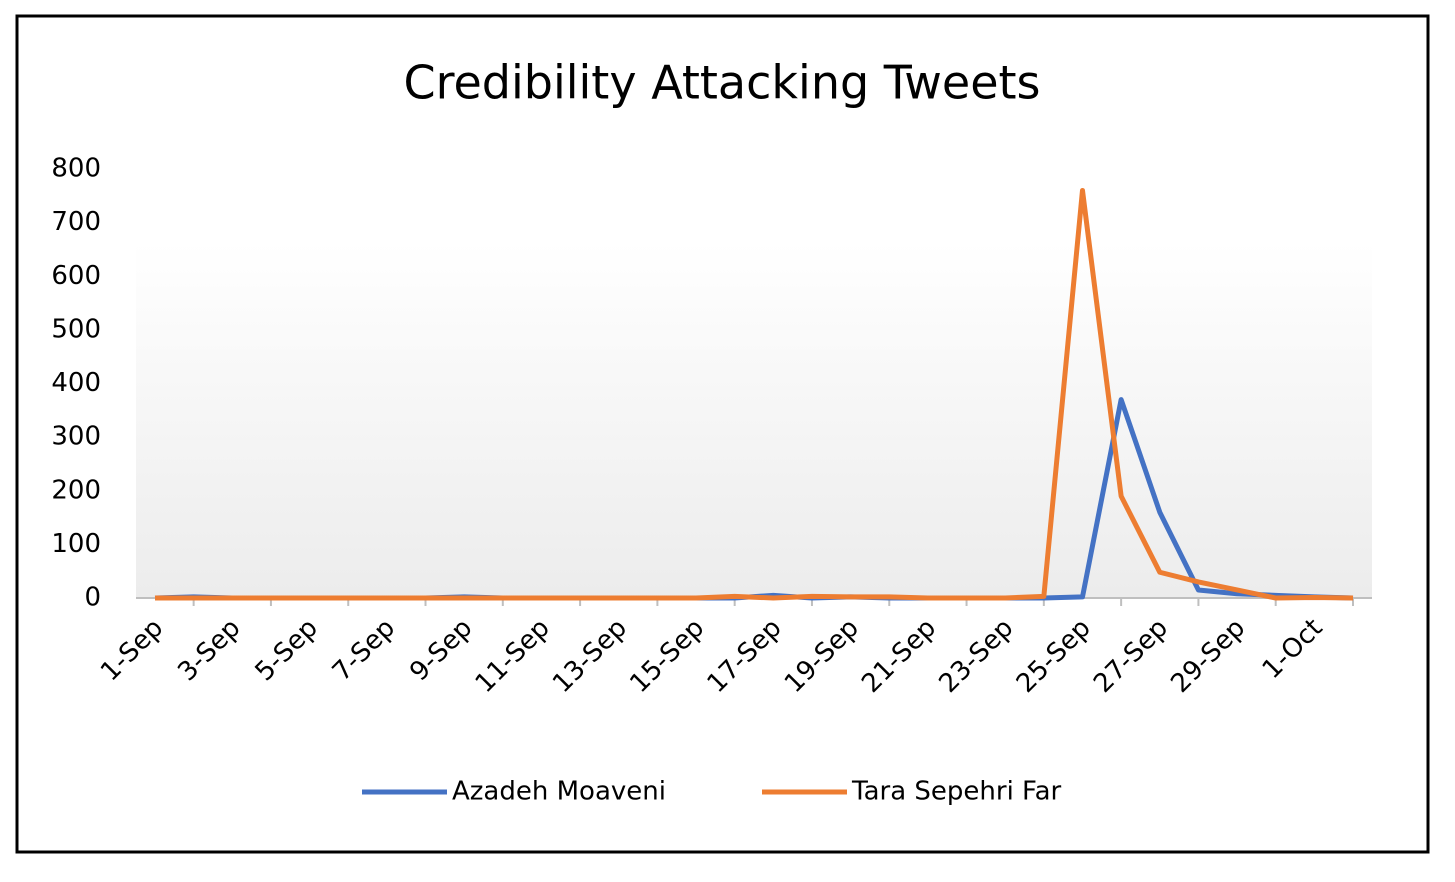 This screenshot has width=1455, height=882. What do you see at coordinates (76, 544) in the screenshot?
I see `y-tick-label: 100` at bounding box center [76, 544].